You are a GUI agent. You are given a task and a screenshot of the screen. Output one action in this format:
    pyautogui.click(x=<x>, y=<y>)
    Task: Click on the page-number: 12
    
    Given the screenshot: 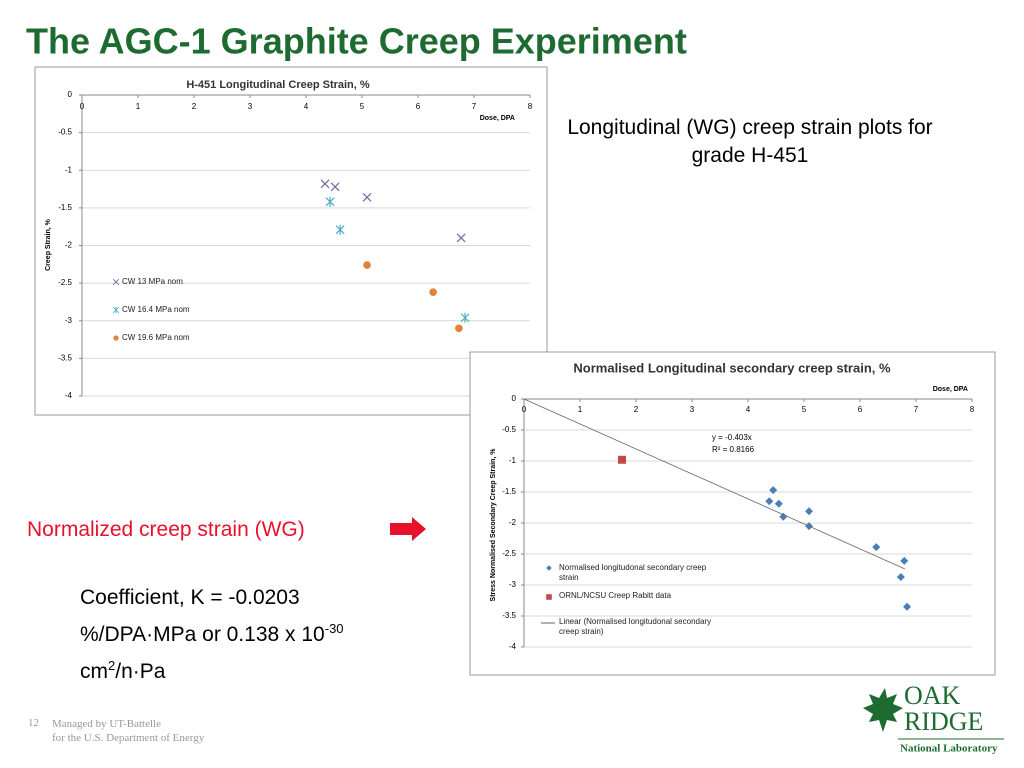 What is the action you would take?
    pyautogui.click(x=33, y=723)
    